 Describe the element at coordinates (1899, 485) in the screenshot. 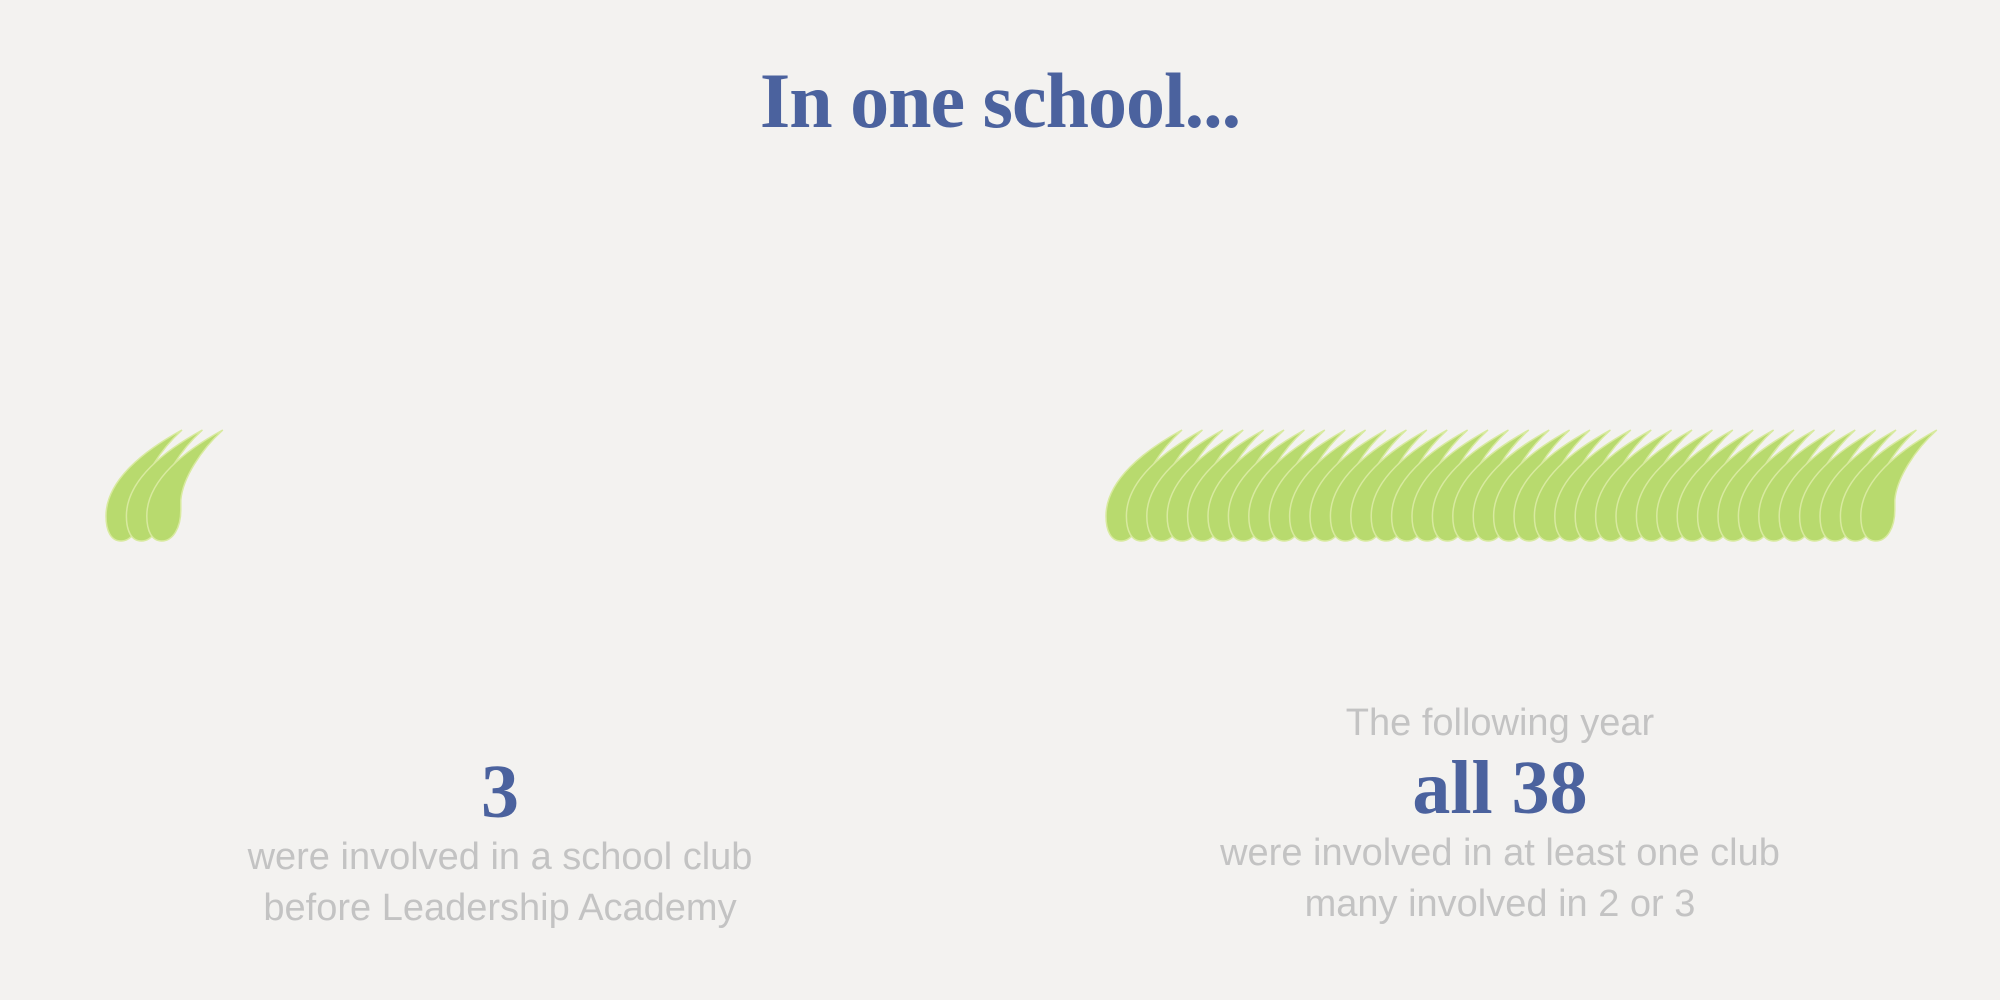

I see `after-leaf-icon` at that location.